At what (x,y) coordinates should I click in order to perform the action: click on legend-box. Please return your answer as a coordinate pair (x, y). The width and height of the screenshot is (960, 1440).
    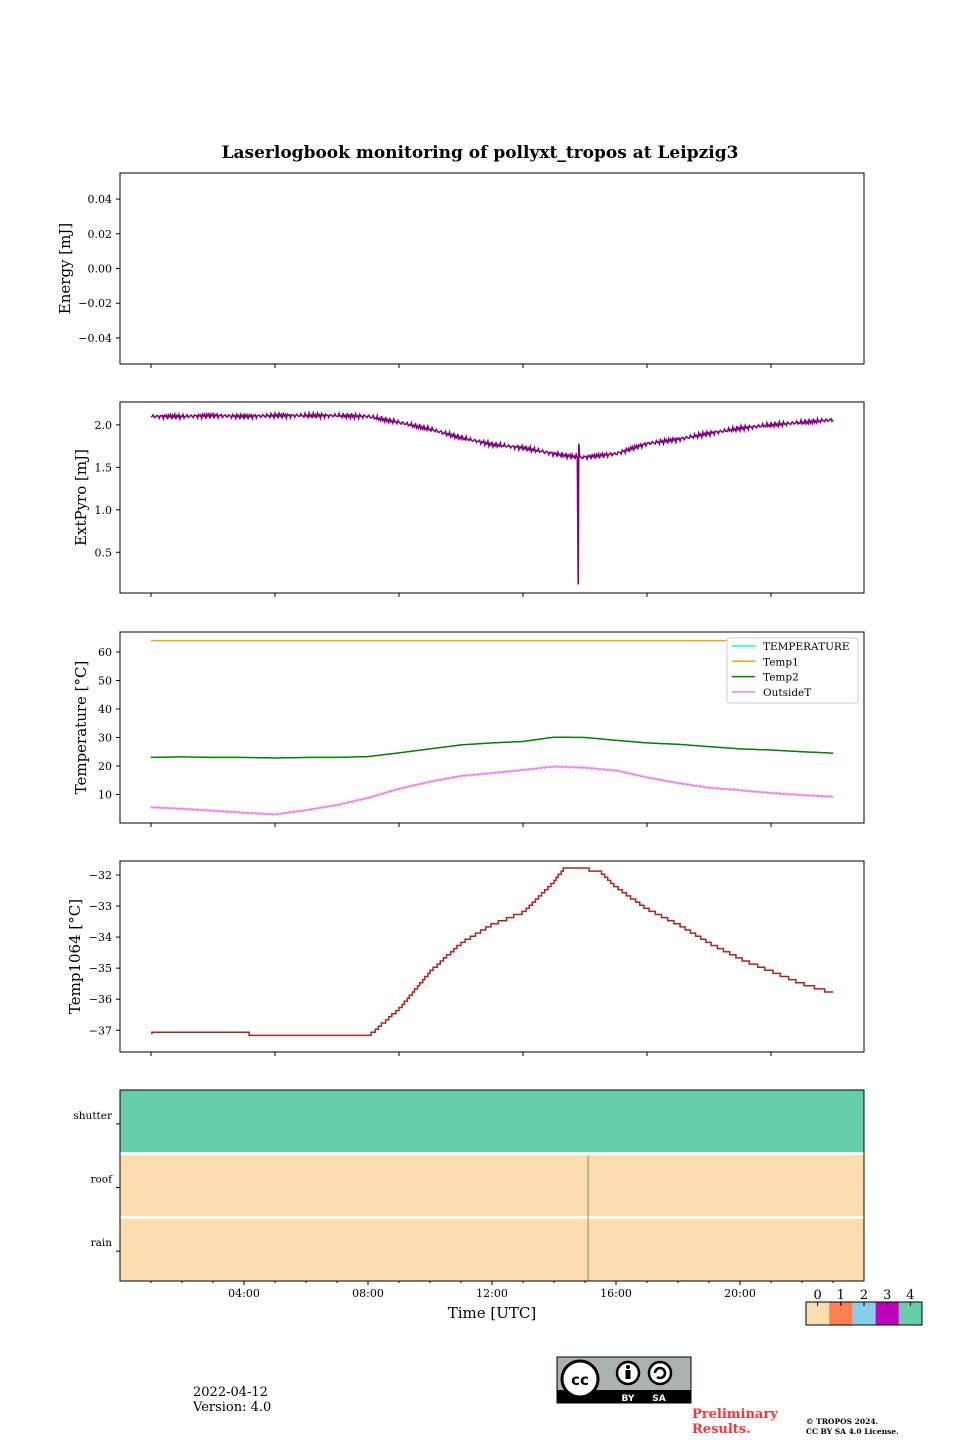
    Looking at the image, I should click on (792, 670).